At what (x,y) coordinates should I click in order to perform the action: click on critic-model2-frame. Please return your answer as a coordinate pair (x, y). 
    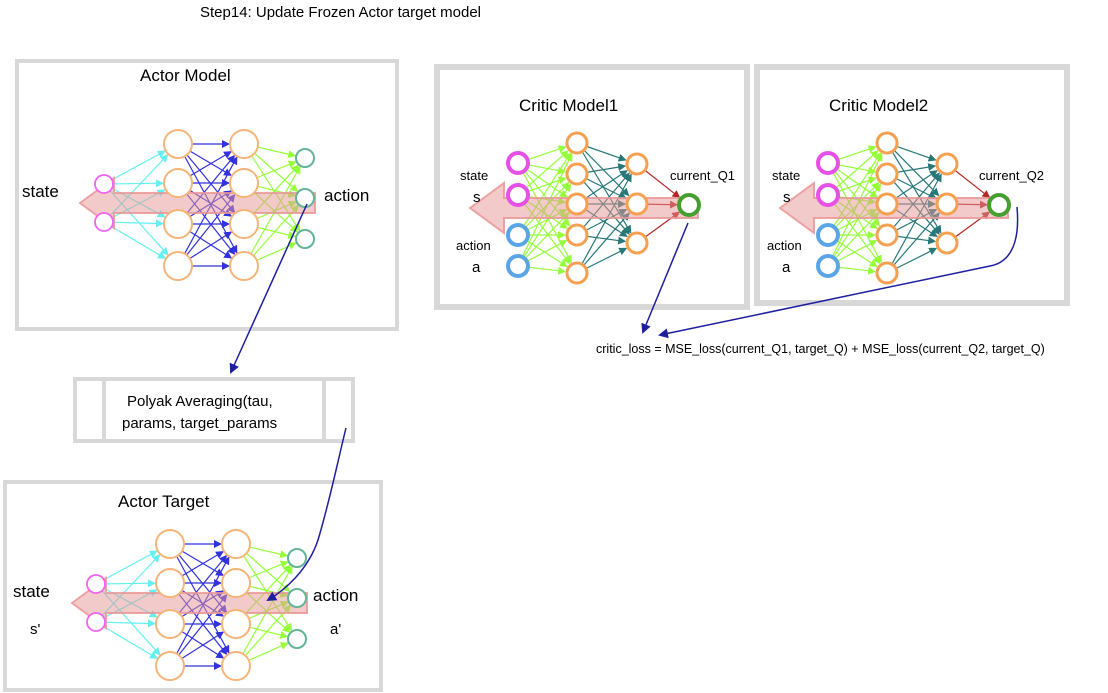
    Looking at the image, I should click on (912, 185).